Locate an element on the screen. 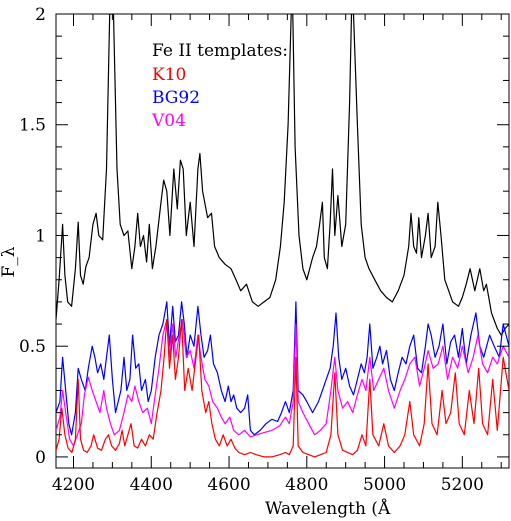 The width and height of the screenshot is (511, 521). legend-entry-bg92: BG92 is located at coordinates (176, 98).